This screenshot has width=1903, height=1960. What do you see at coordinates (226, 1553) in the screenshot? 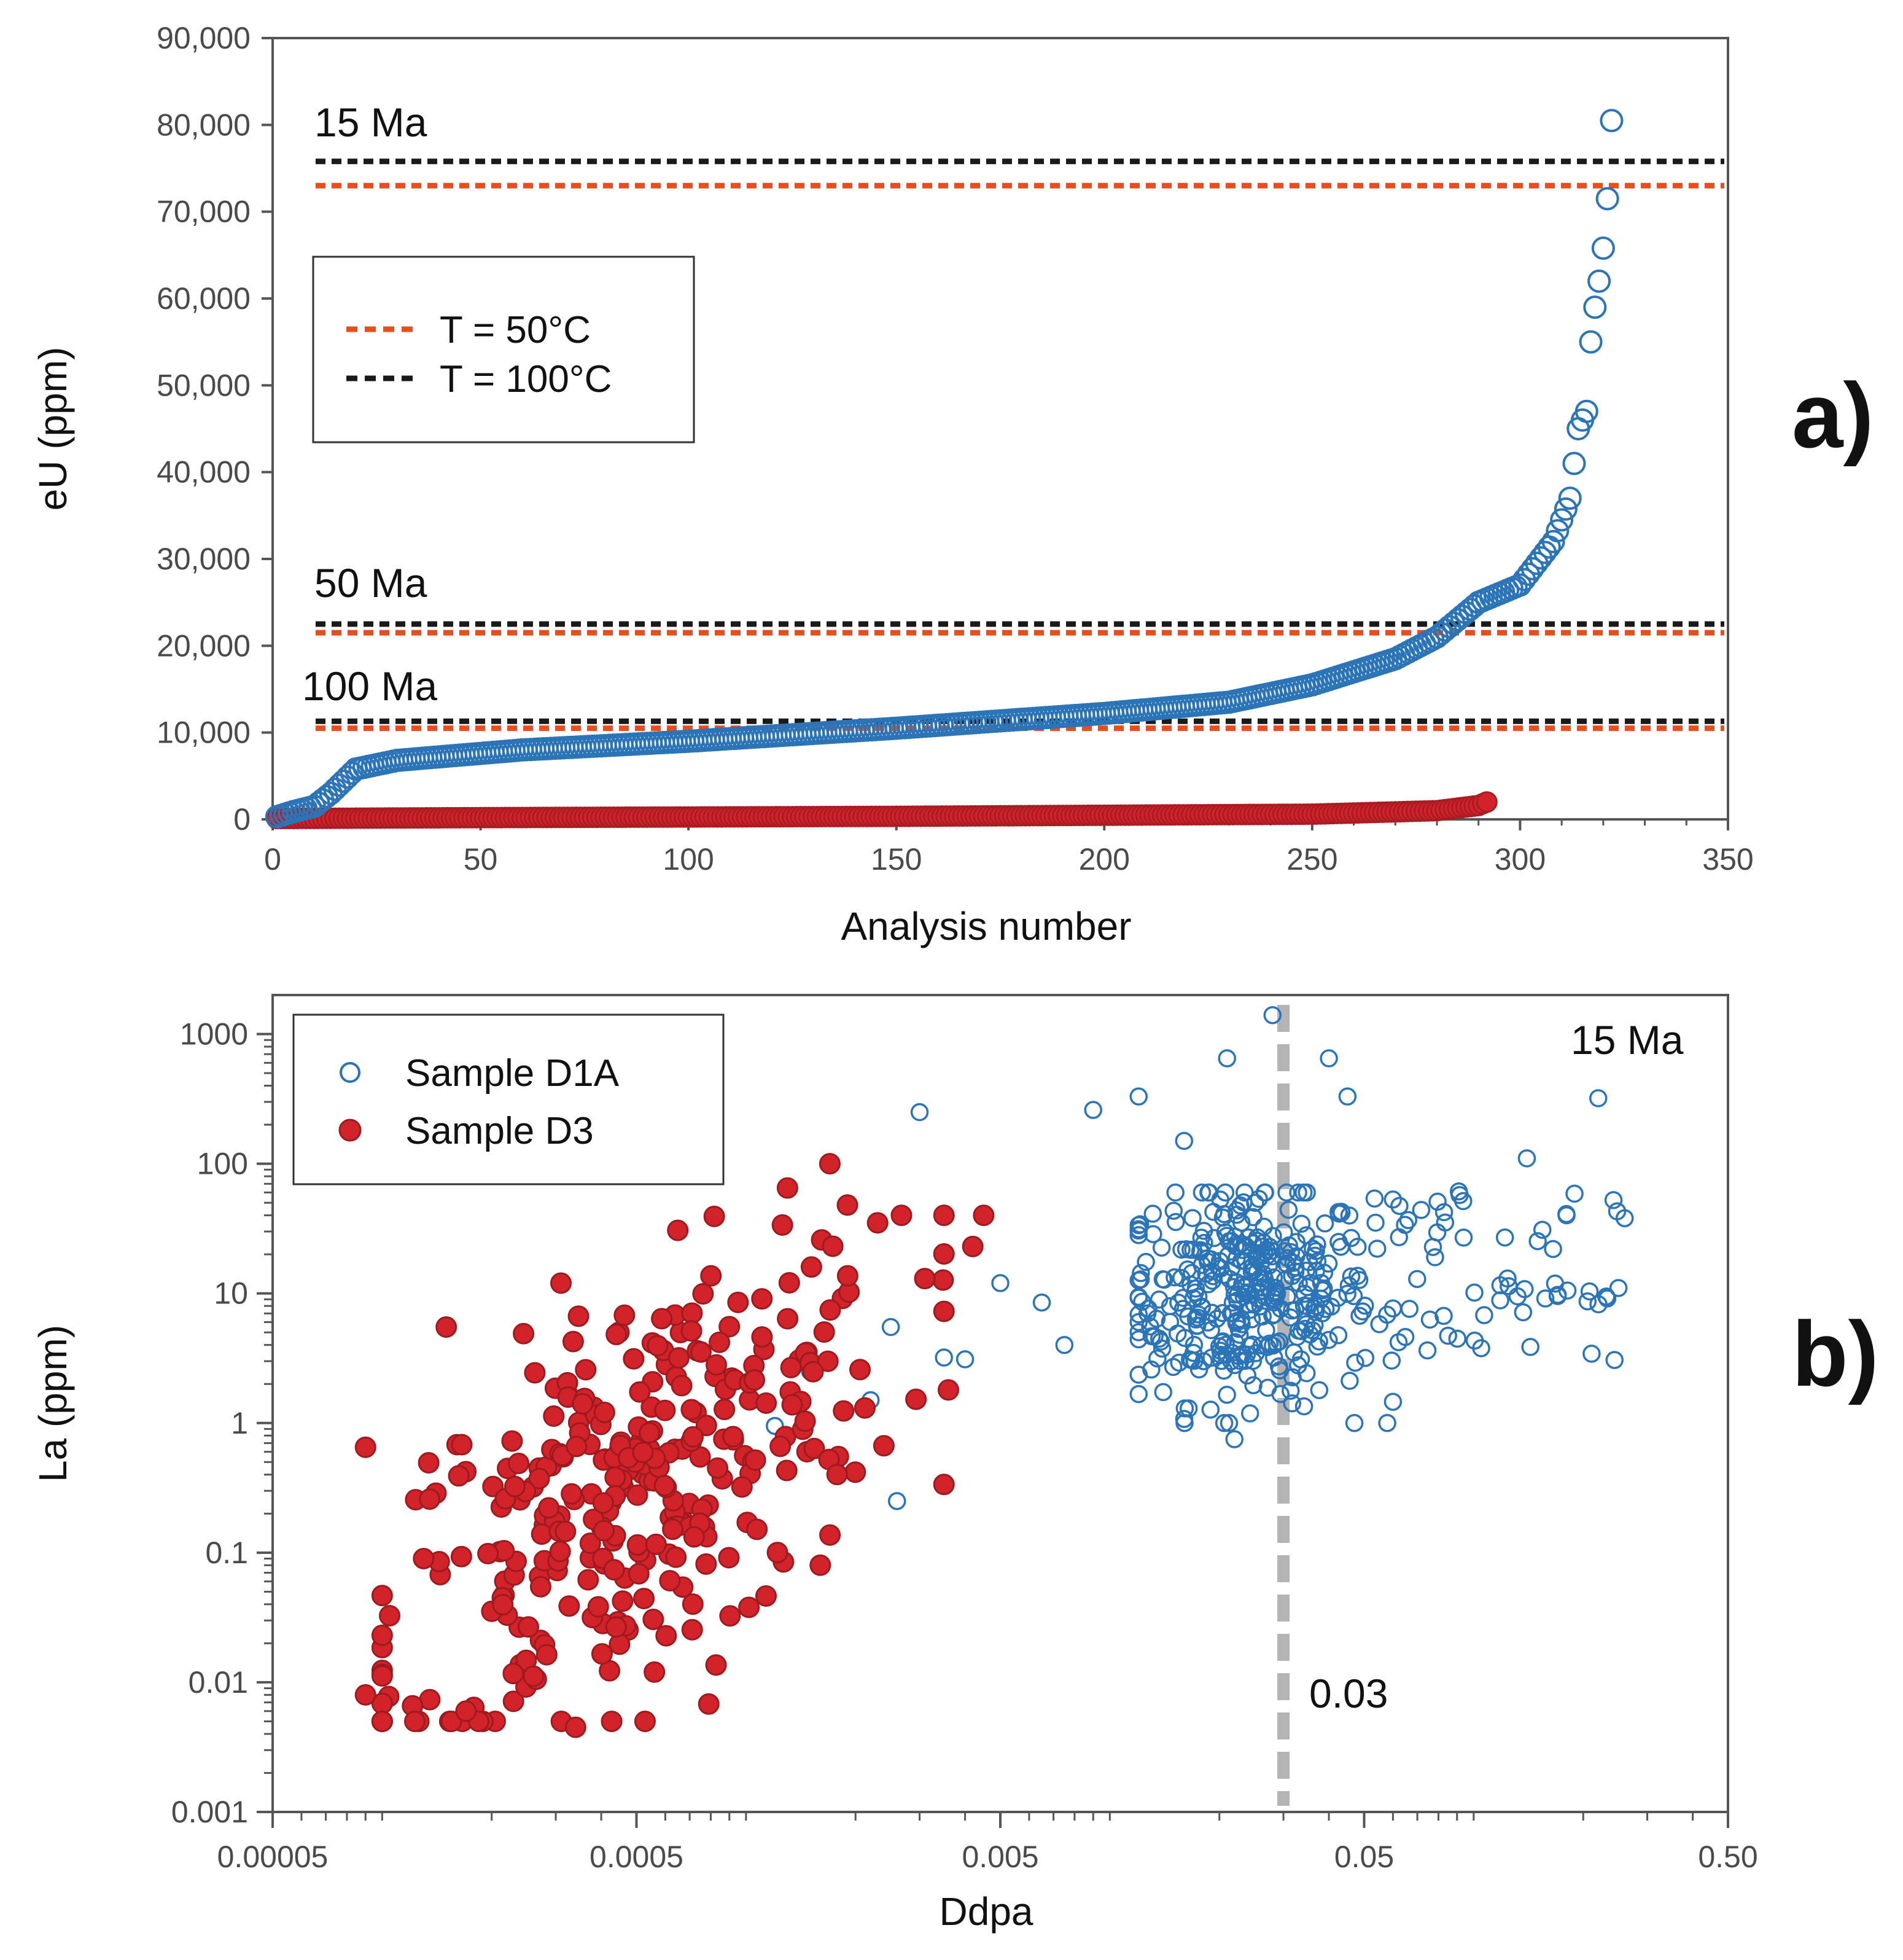
I see `panel-b-y-tick-label: 0.1` at bounding box center [226, 1553].